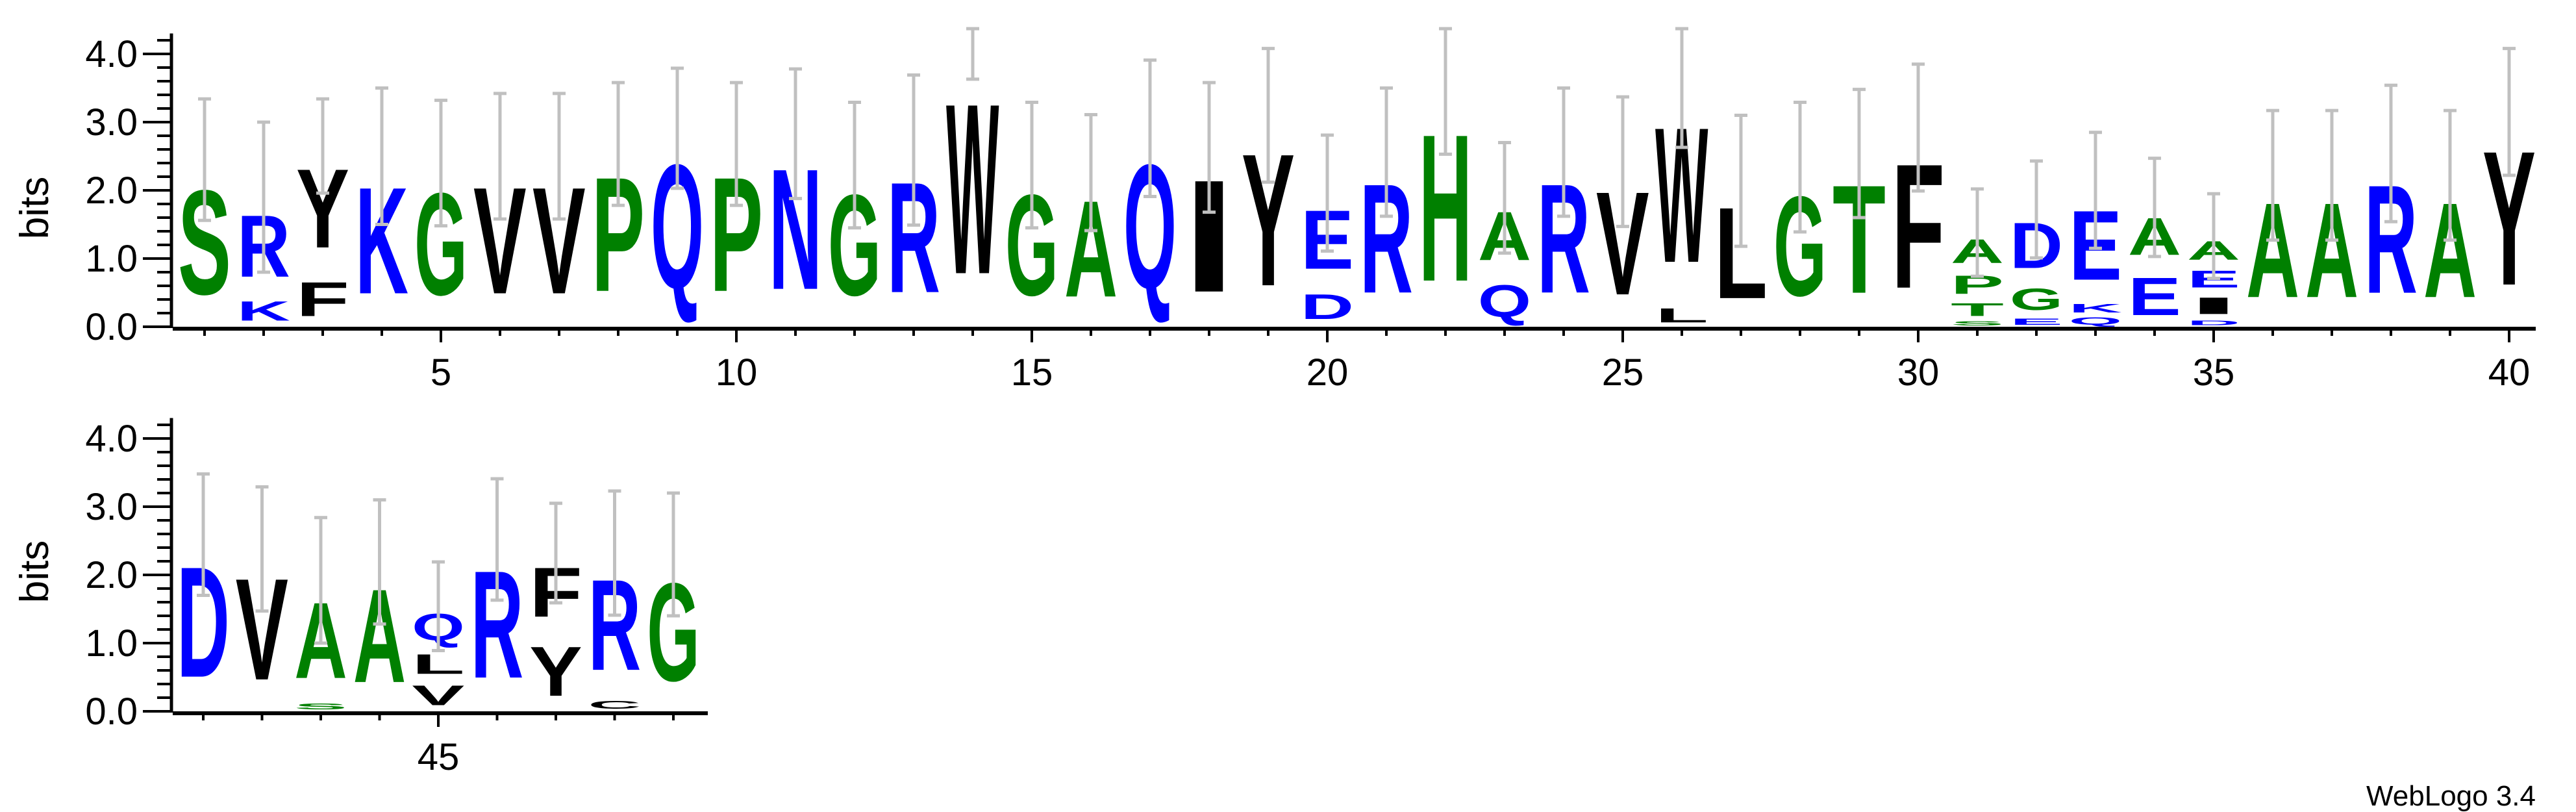 The height and width of the screenshot is (812, 2576). What do you see at coordinates (1327, 230) in the screenshot?
I see `logo-column-20: DE` at bounding box center [1327, 230].